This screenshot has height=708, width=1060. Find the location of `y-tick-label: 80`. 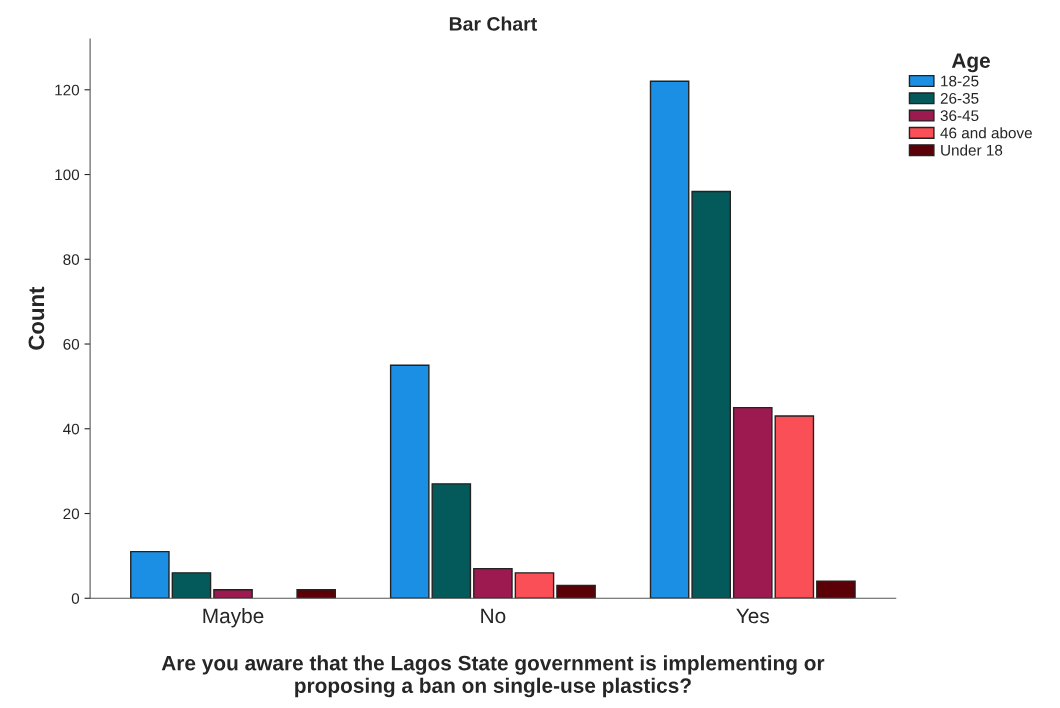

y-tick-label: 80 is located at coordinates (71, 259).